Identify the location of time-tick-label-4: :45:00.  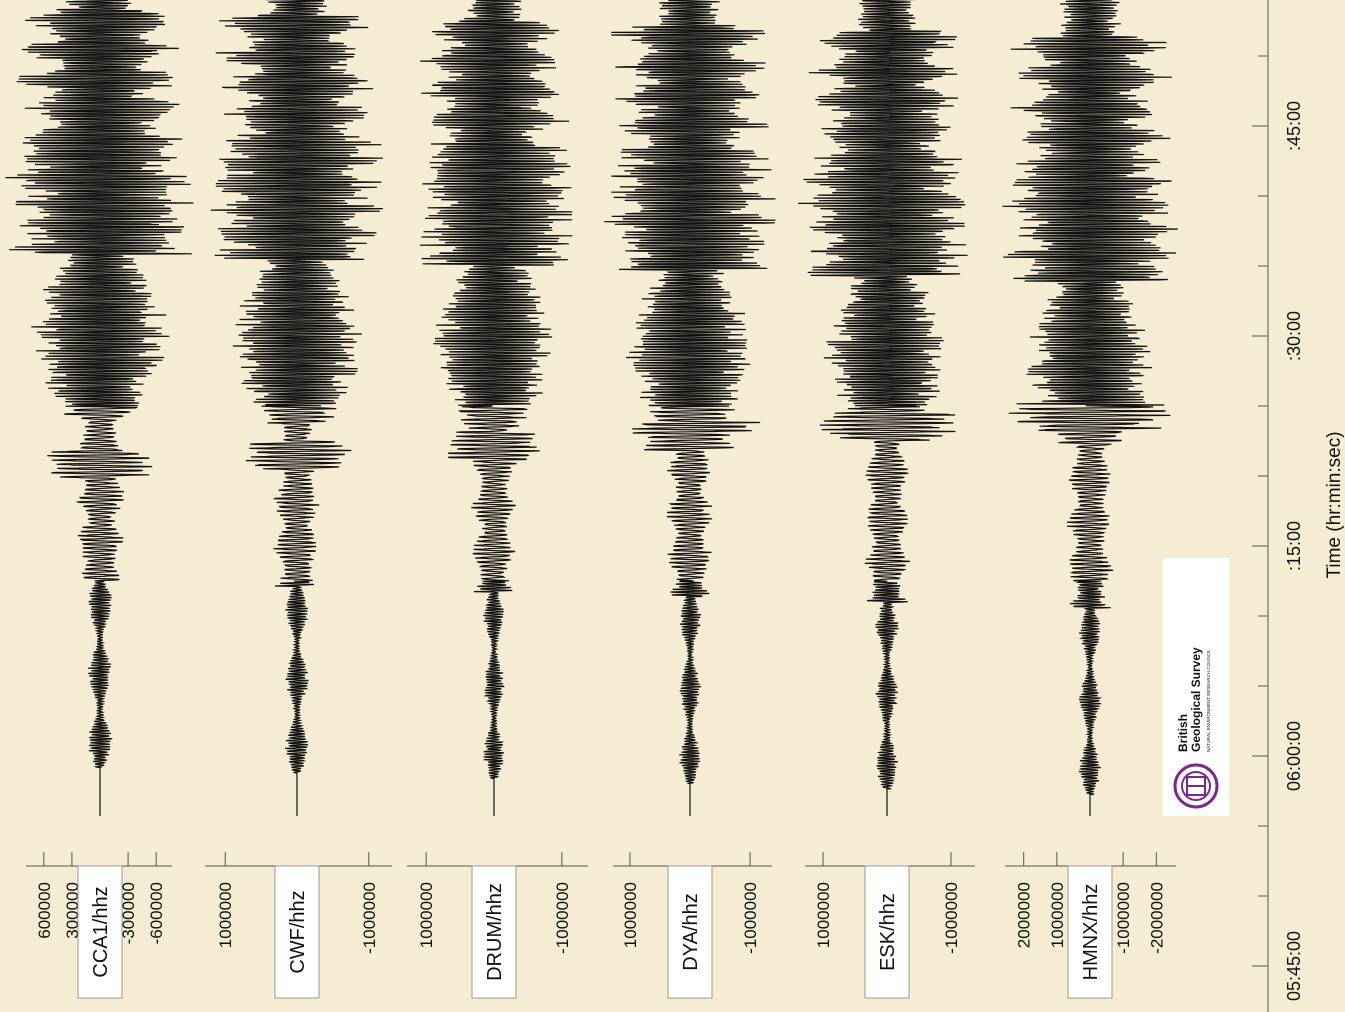
(1294, 126).